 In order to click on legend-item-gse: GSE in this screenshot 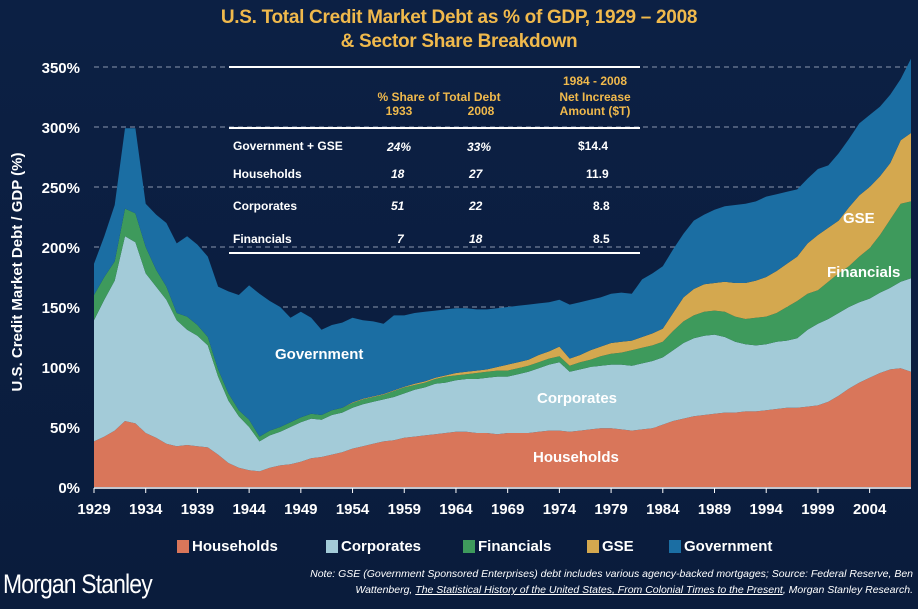, I will do `click(610, 546)`.